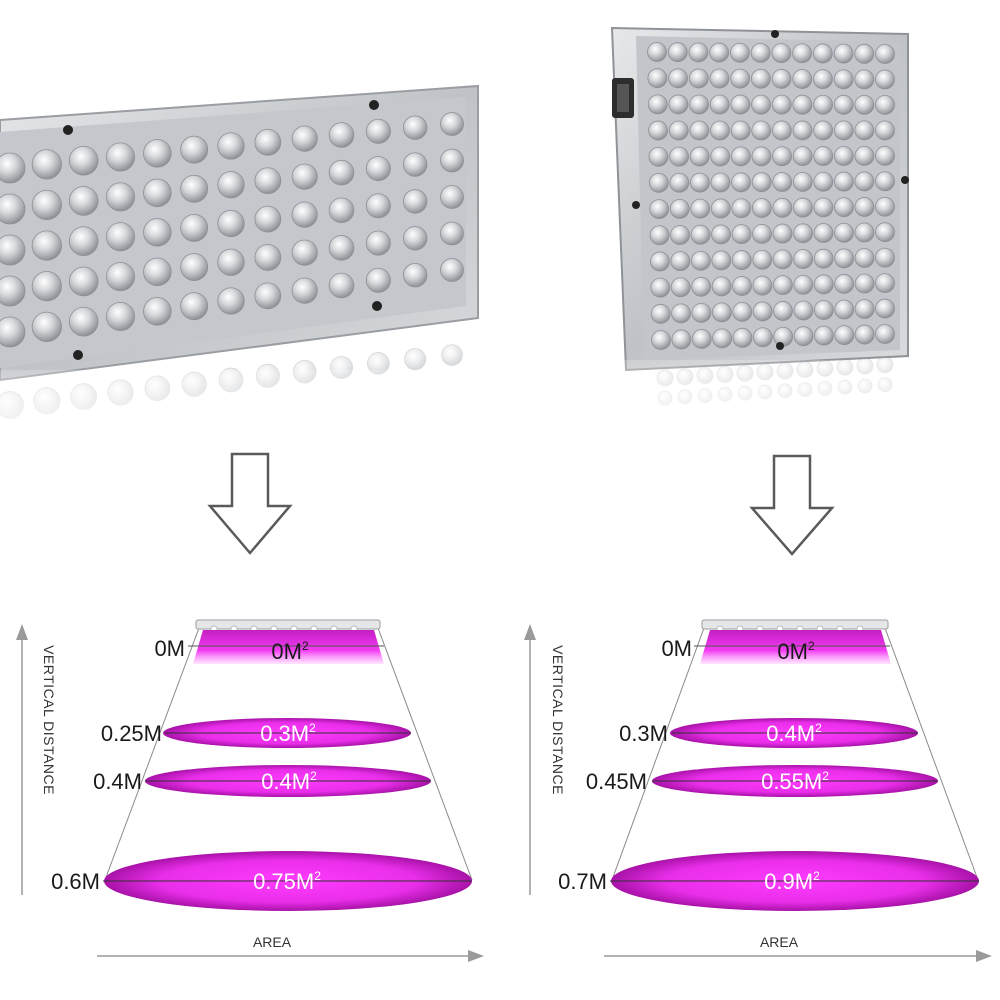  I want to click on area-label: 0.55M2, so click(795, 781).